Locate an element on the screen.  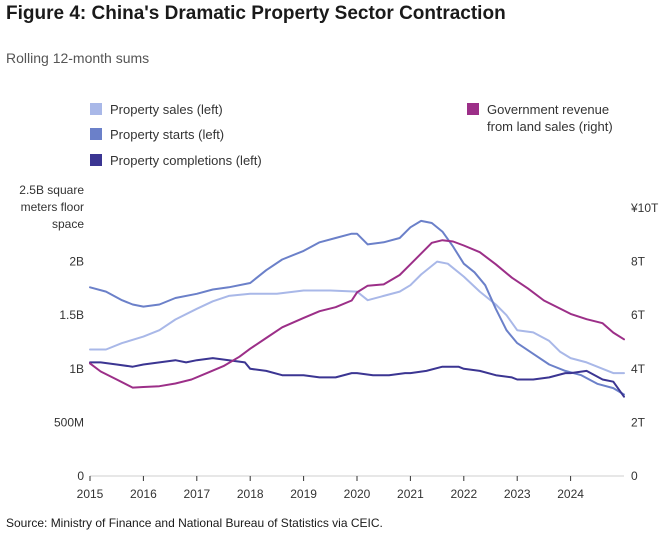
legend-label-property-starts: Property starts (left) is located at coordinates (167, 134).